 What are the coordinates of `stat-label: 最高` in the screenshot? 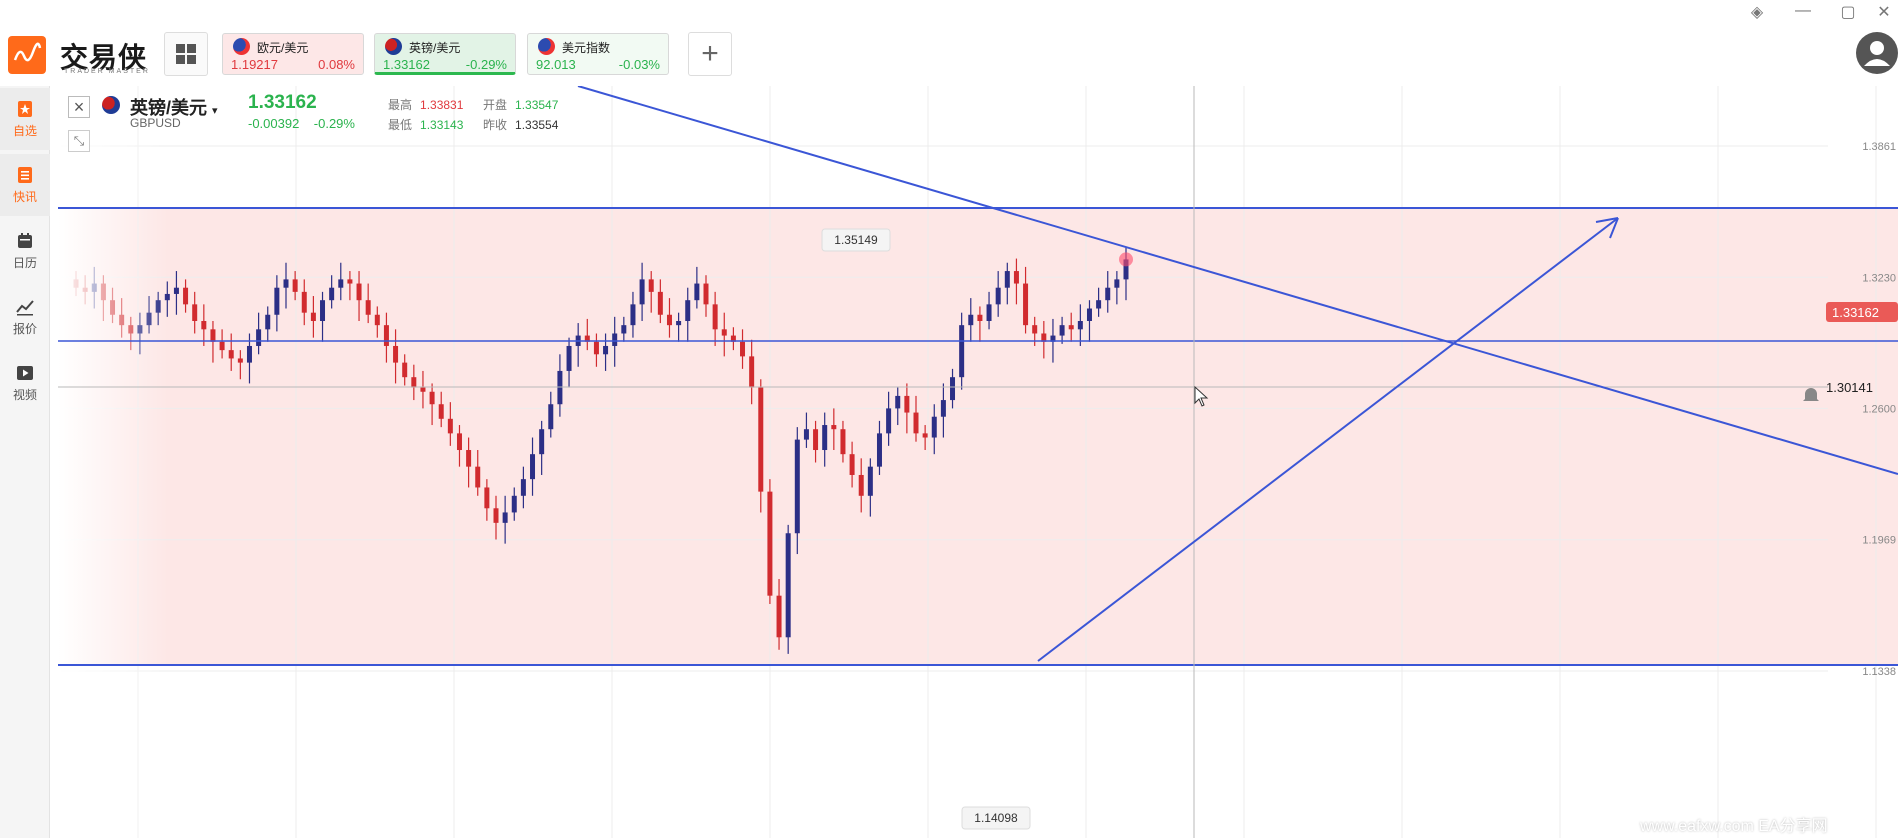 It's located at (400, 105).